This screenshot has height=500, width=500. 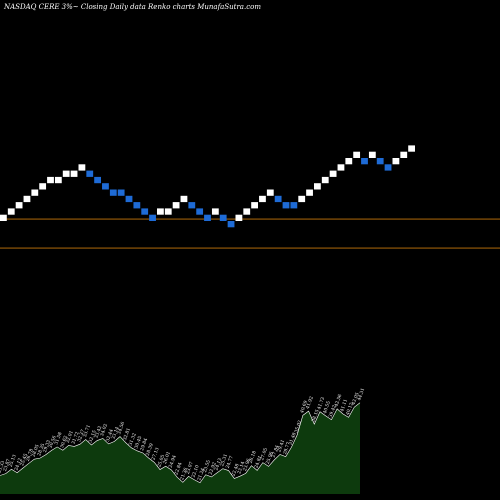 I want to click on volume-value-label: 29.33, so click(x=47, y=446).